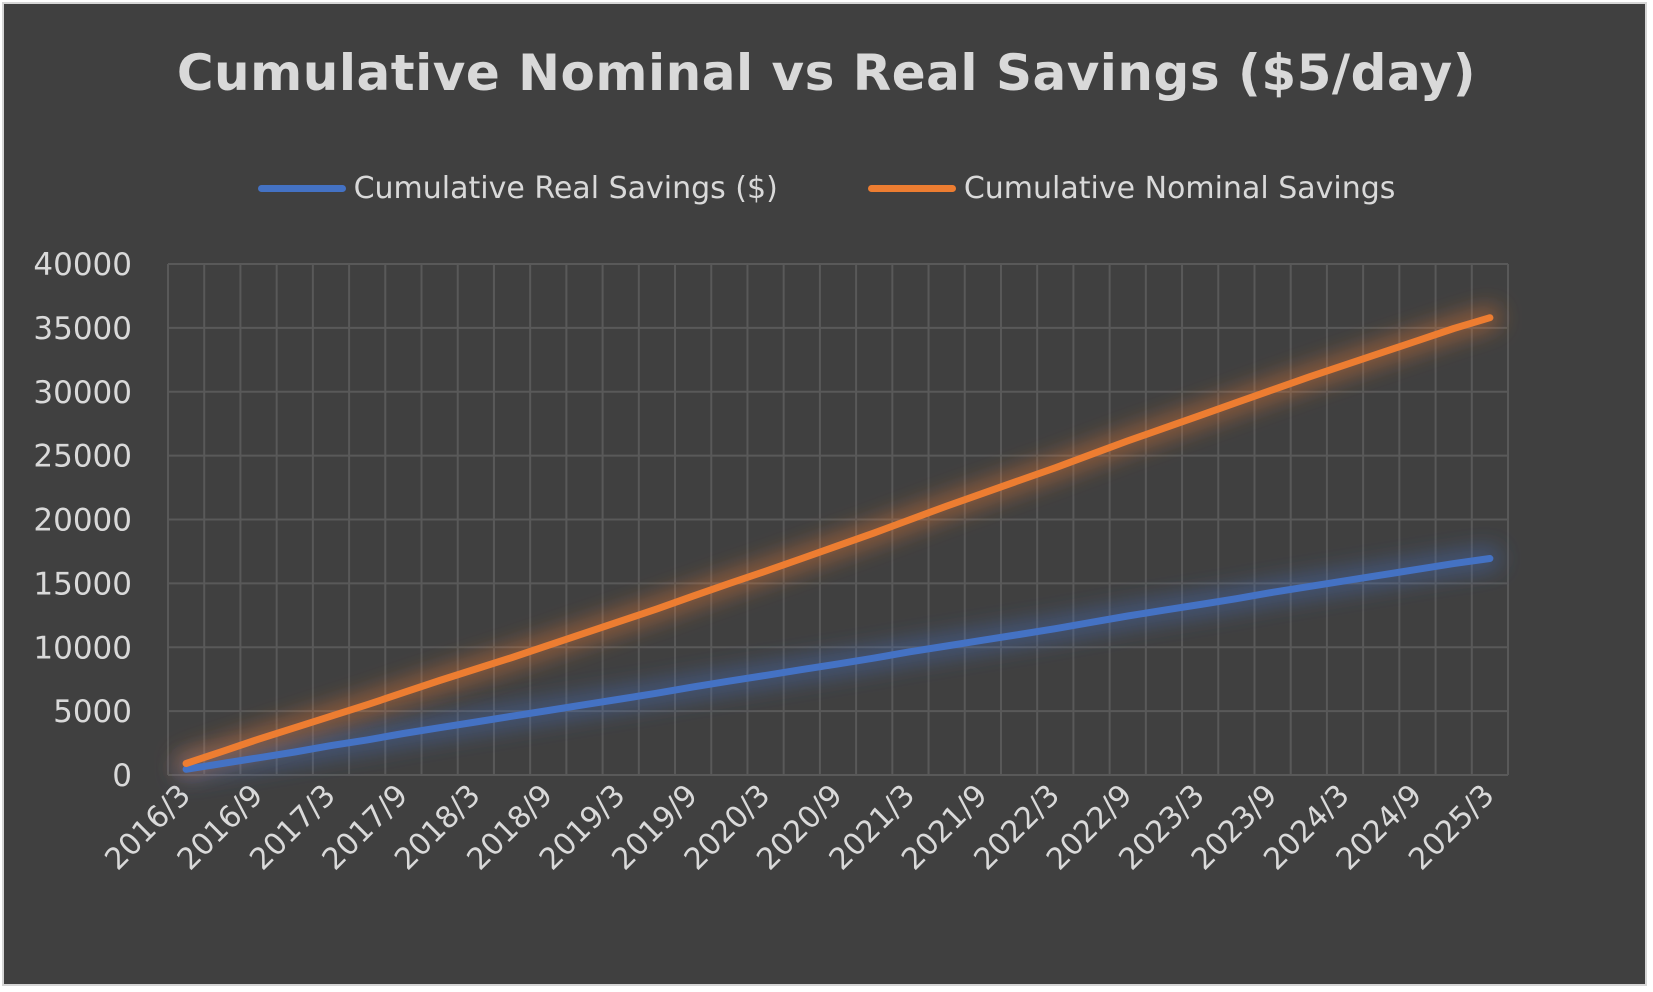  Describe the element at coordinates (82, 265) in the screenshot. I see `y-tick-label: 40000` at that location.